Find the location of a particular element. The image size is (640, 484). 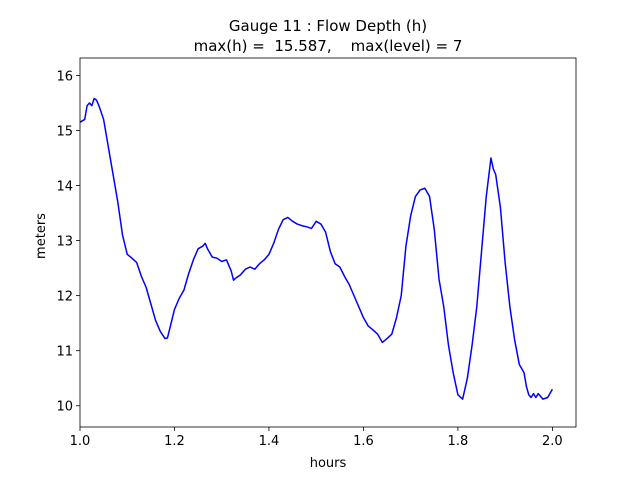

y-tick-label: 16 is located at coordinates (64, 76).